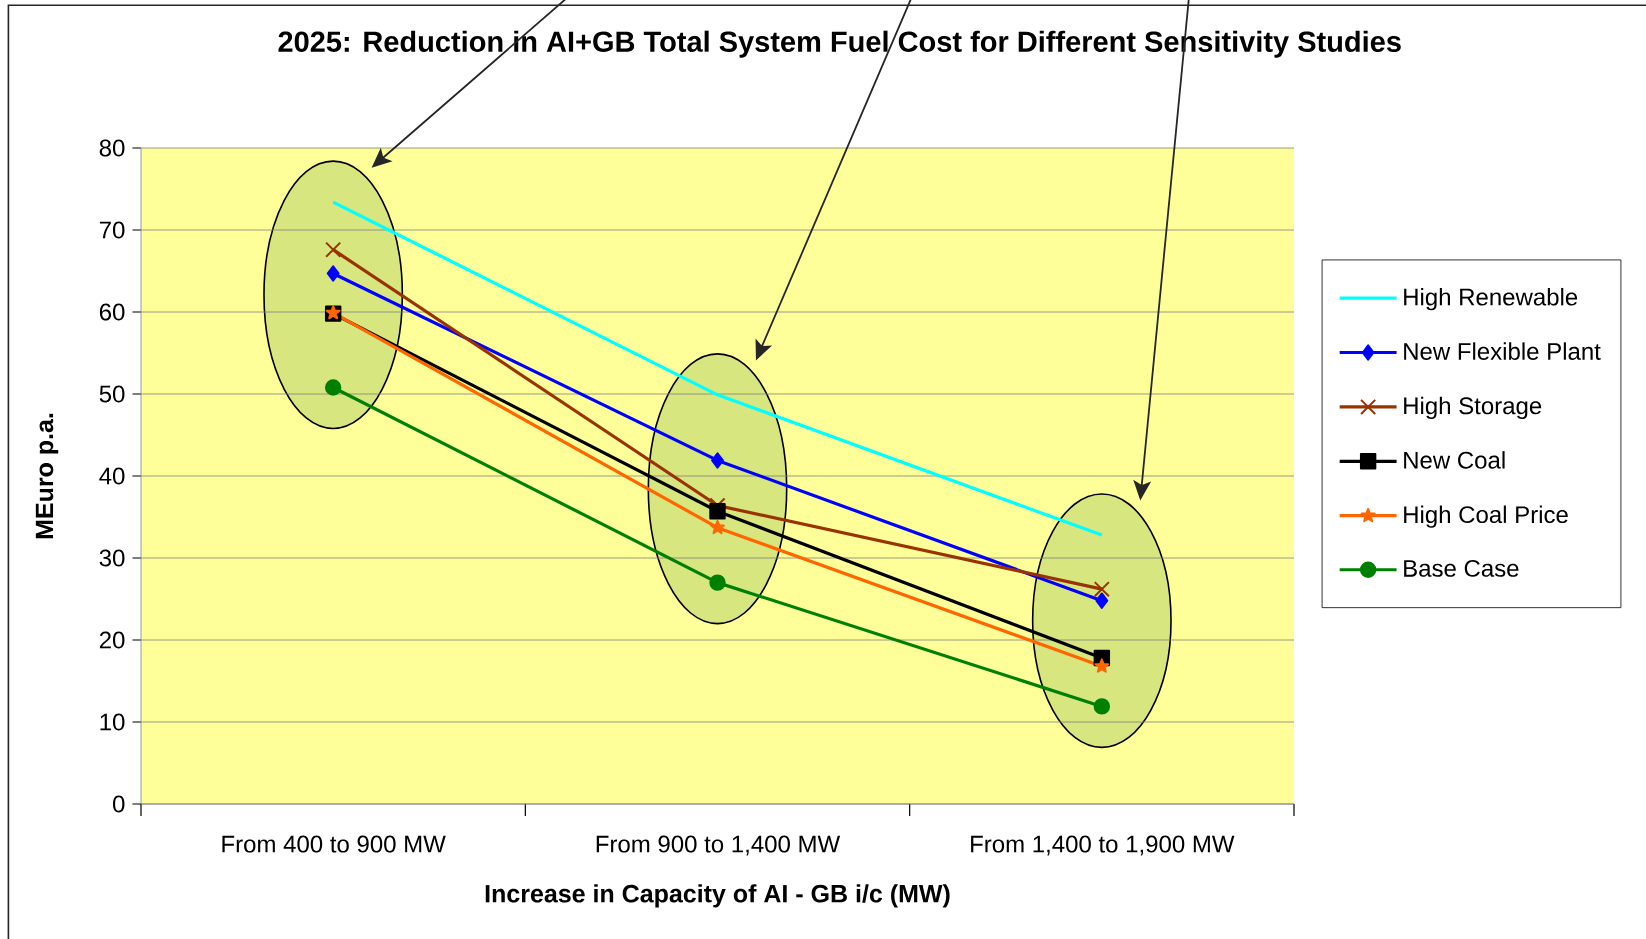  I want to click on y-tick-label: 50, so click(112, 394).